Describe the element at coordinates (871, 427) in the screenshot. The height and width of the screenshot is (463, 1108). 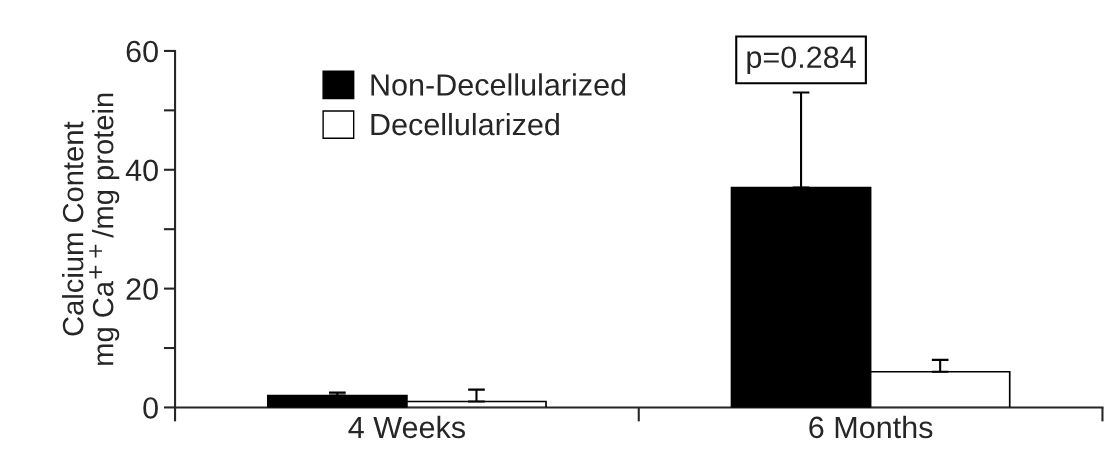
I see `x-tick-label: 6 Months` at that location.